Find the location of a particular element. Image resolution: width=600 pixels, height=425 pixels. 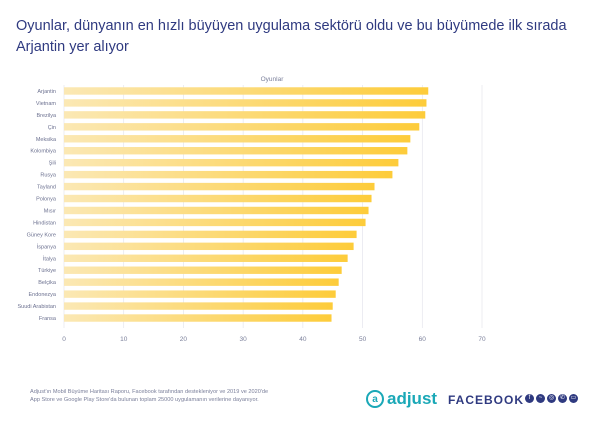

x-tick-label: 40 is located at coordinates (303, 339).